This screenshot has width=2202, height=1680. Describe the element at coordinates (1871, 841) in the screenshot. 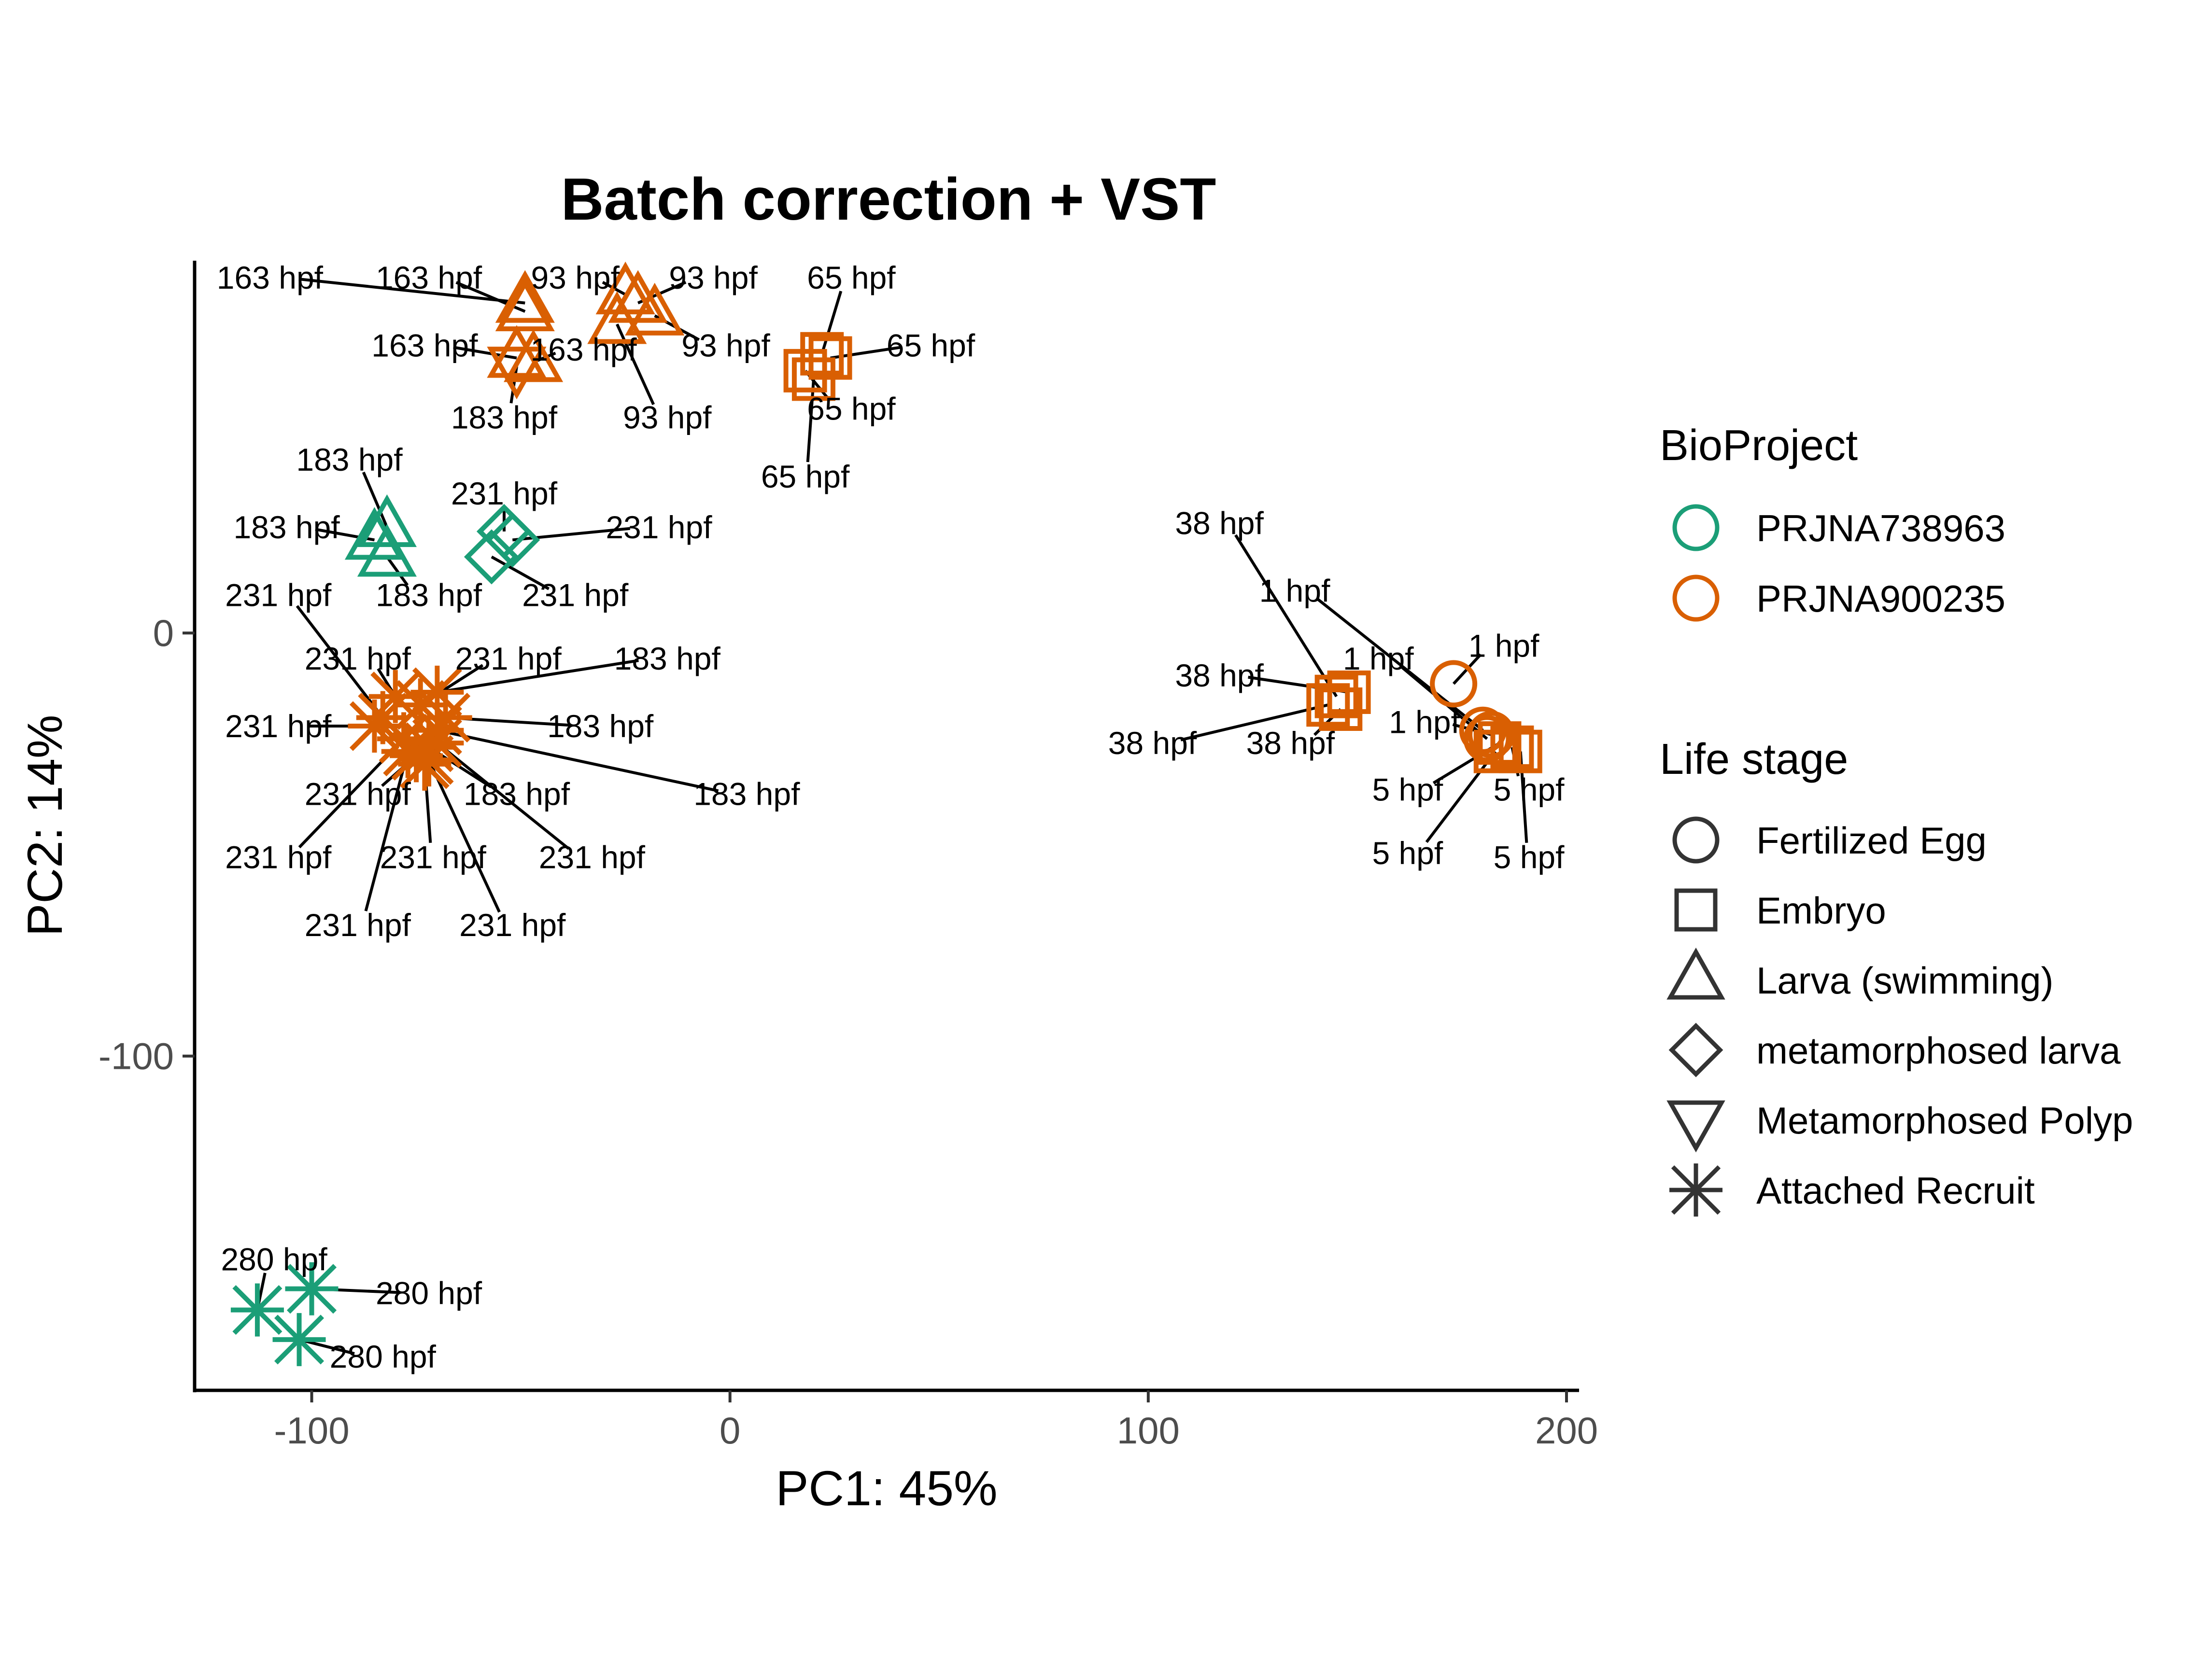

I see `legend-item-label: Fertilized Egg` at that location.